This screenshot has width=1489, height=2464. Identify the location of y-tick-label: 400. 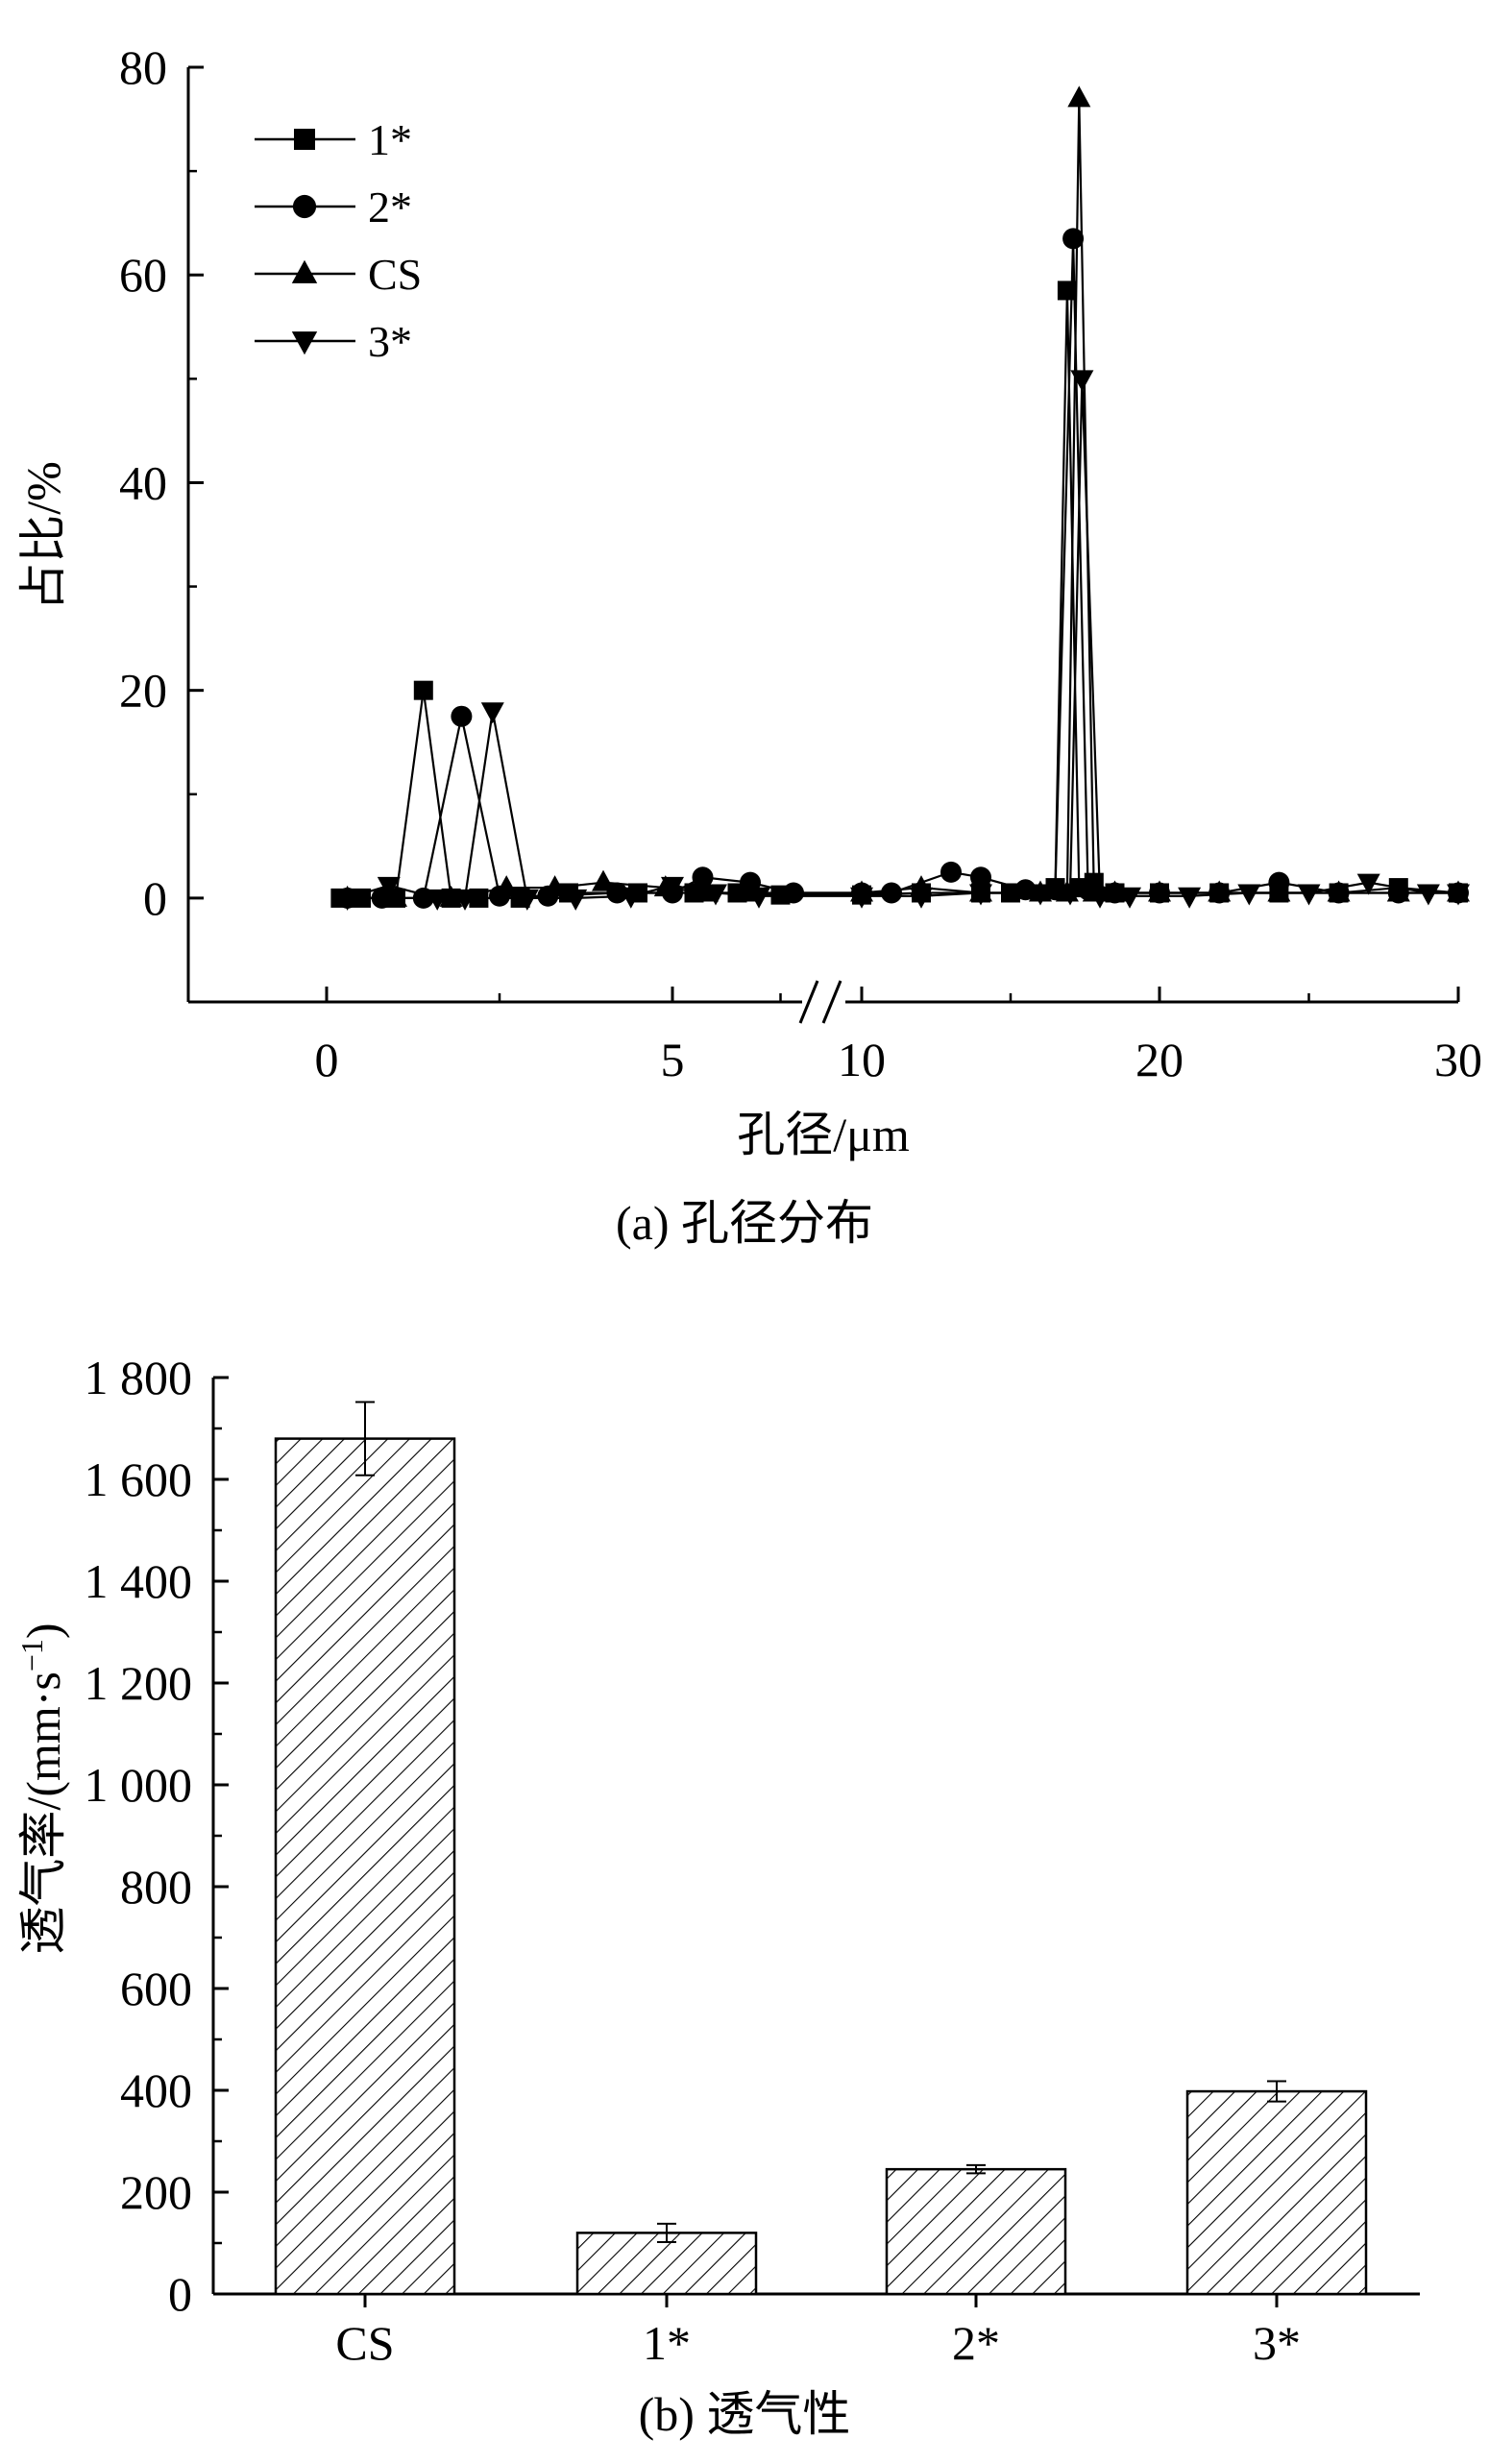
(156, 2090).